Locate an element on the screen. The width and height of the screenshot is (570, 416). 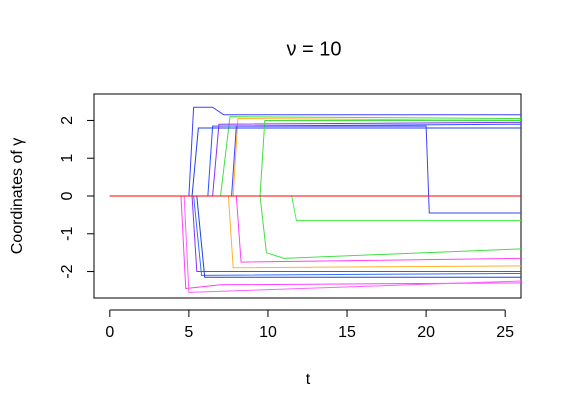
x-tick-label: 10 is located at coordinates (268, 332).